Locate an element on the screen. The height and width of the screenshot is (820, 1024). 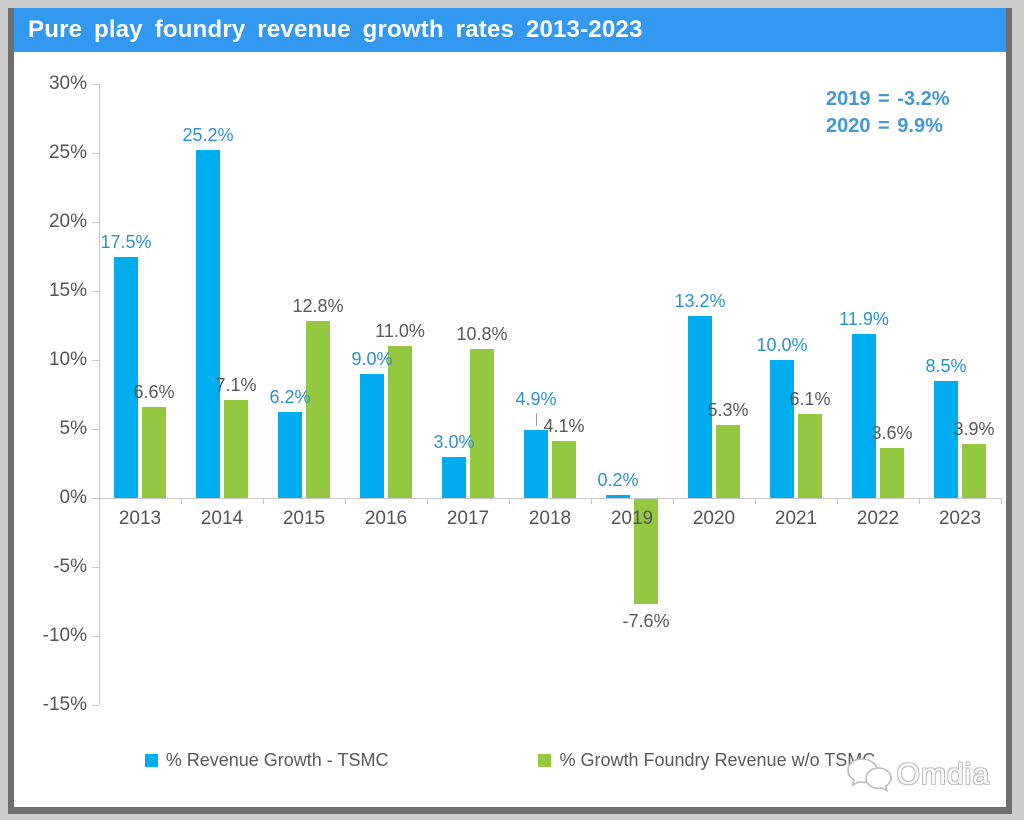
x-axis-label: 2014 is located at coordinates (222, 518).